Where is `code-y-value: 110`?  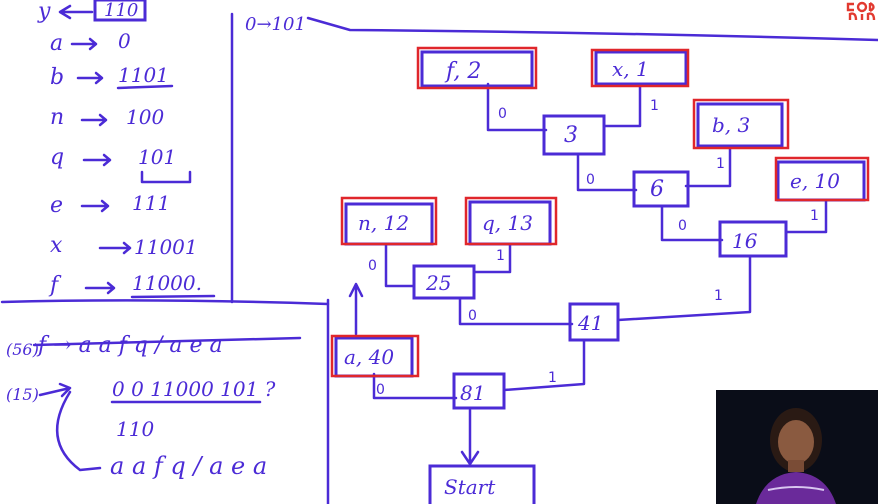 code-y-value: 110 is located at coordinates (121, 10).